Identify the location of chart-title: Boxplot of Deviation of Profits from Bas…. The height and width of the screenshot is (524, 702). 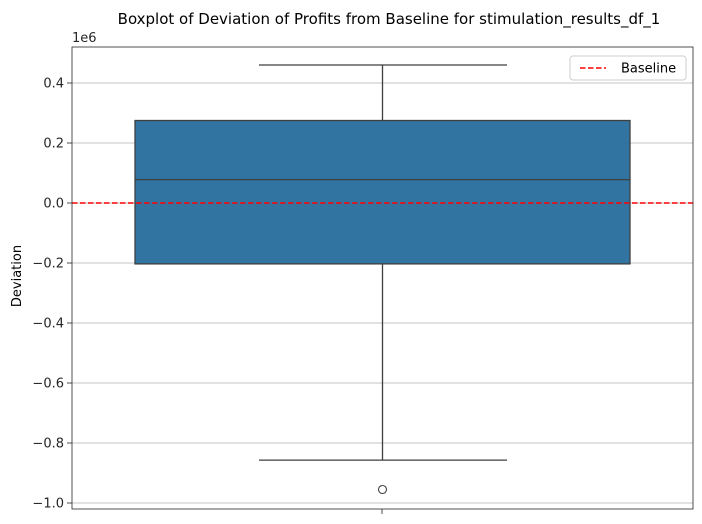
(389, 19).